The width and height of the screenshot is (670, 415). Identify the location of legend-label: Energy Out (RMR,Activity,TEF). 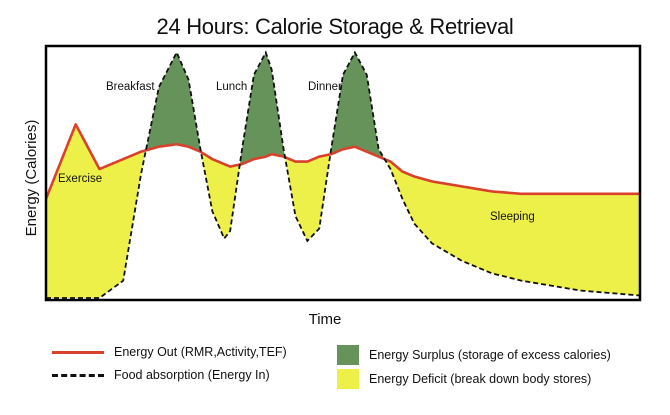
(200, 352).